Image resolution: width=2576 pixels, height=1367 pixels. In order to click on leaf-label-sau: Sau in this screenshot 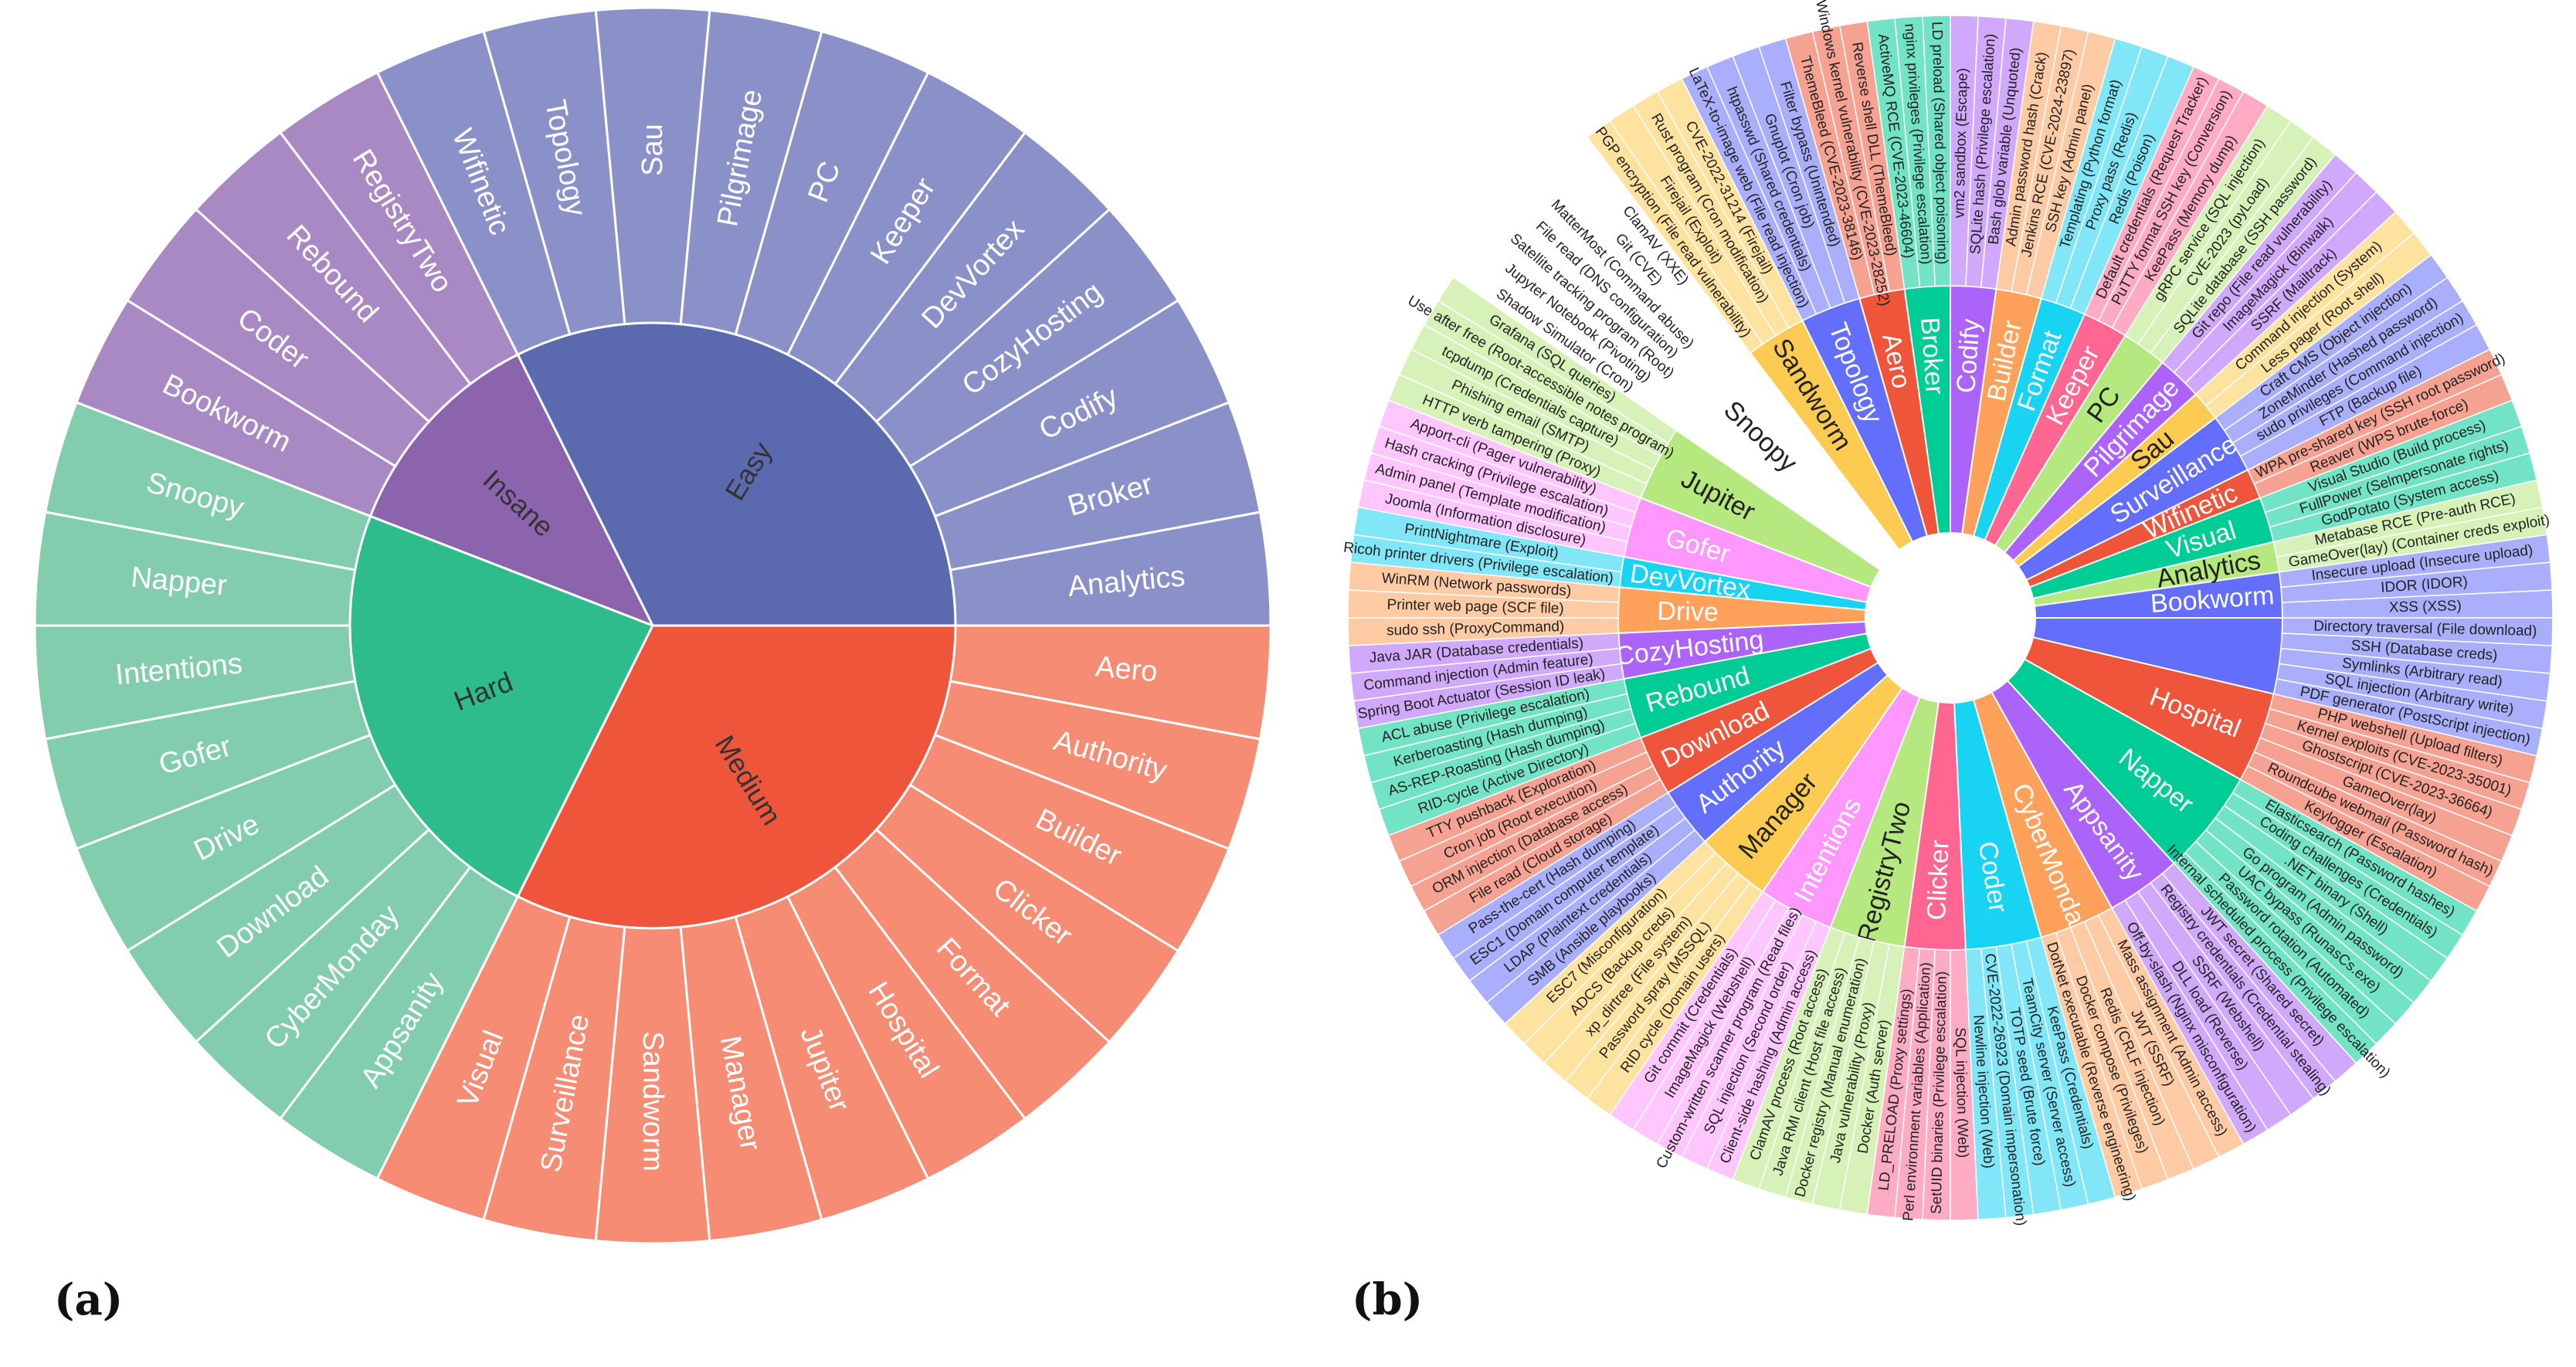, I will do `click(652, 150)`.